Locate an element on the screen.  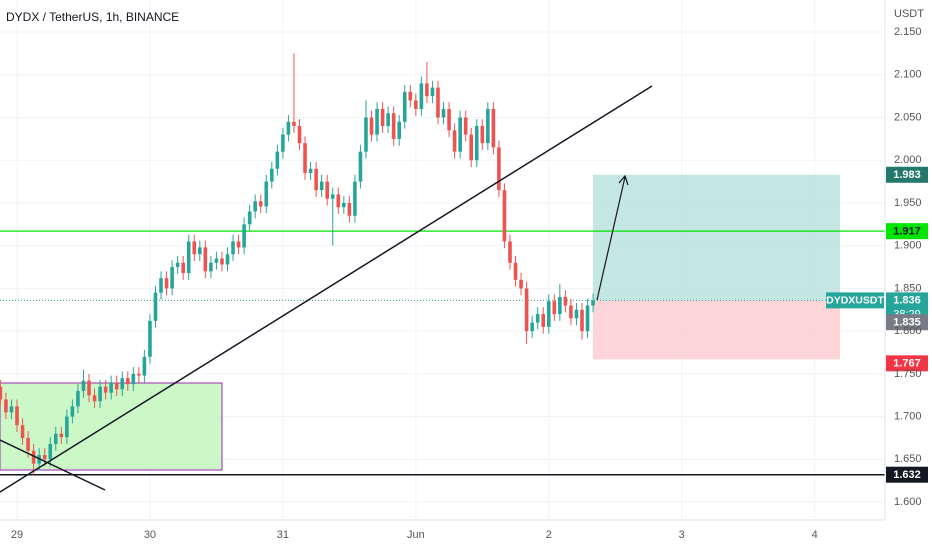
y-tick-label: 1.600 is located at coordinates (908, 502).